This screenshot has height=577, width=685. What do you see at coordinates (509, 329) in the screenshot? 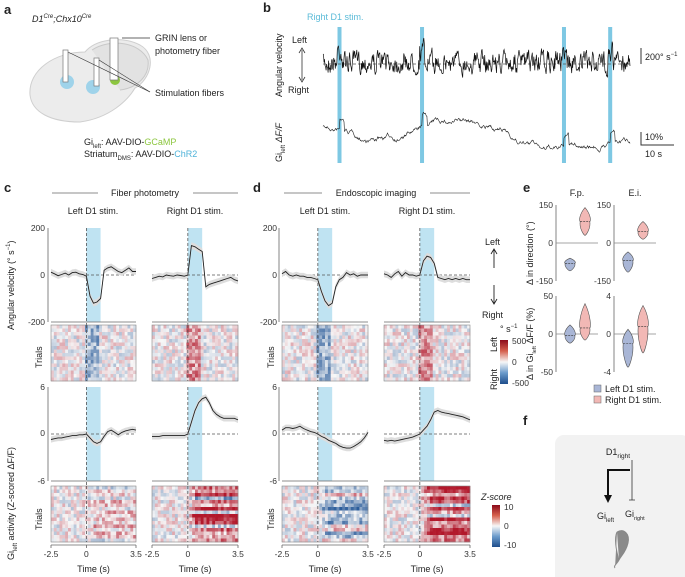
I see `cbar1-unit: ° s−1` at bounding box center [509, 329].